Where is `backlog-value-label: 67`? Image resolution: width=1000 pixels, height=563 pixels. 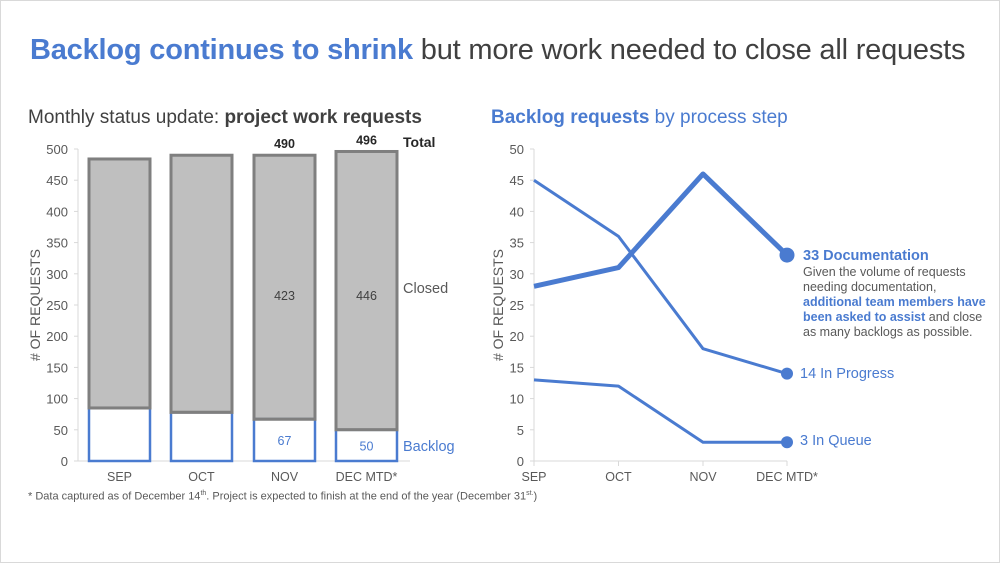 backlog-value-label: 67 is located at coordinates (285, 441).